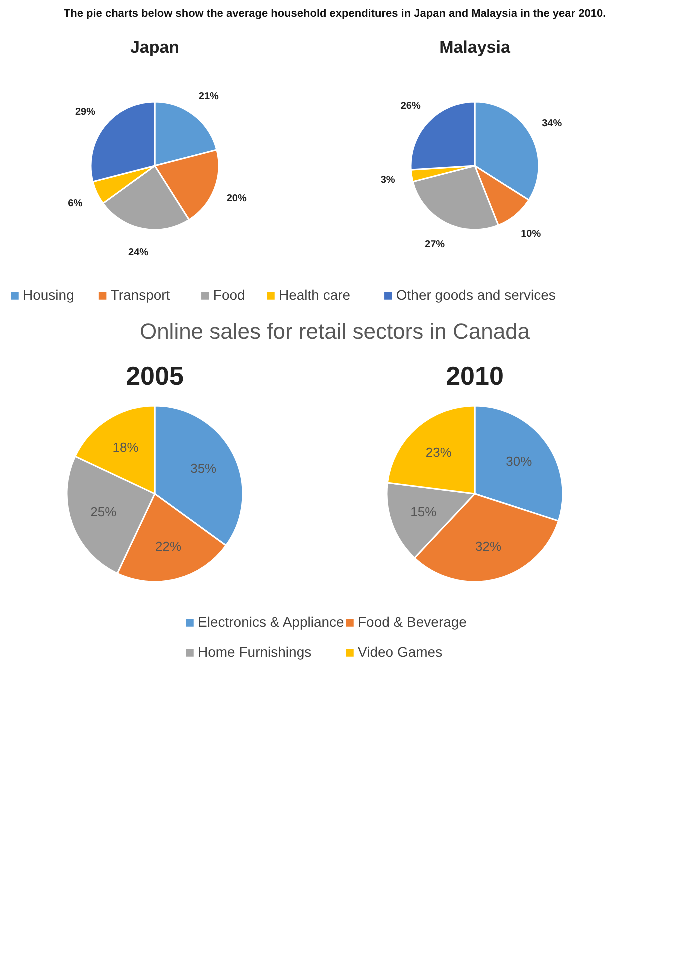 The height and width of the screenshot is (972, 690). I want to click on data-label: 22%, so click(169, 546).